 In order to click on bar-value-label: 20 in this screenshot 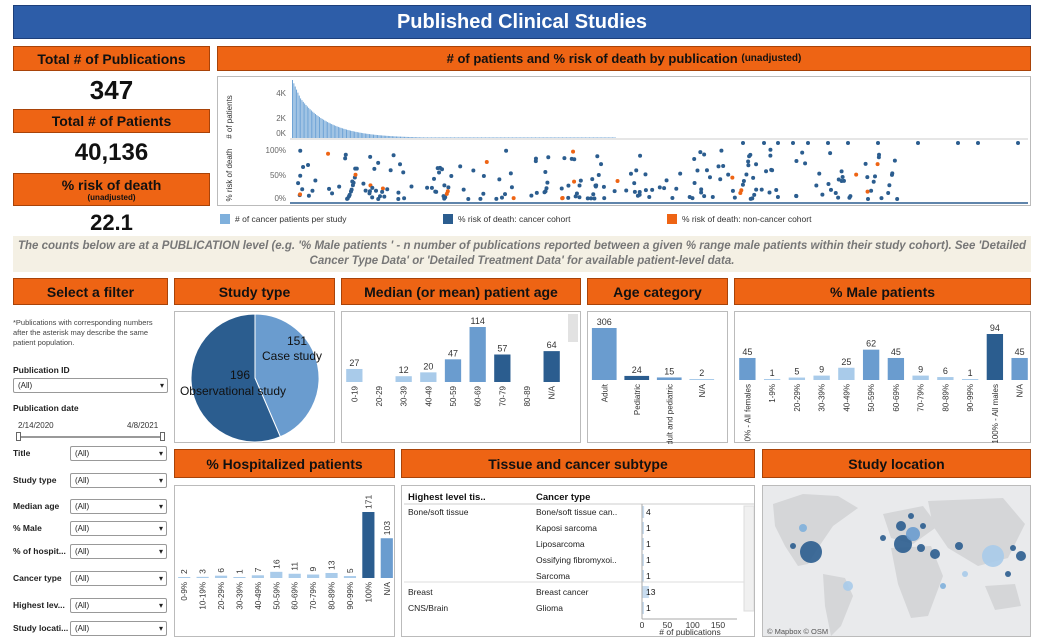, I will do `click(428, 366)`.